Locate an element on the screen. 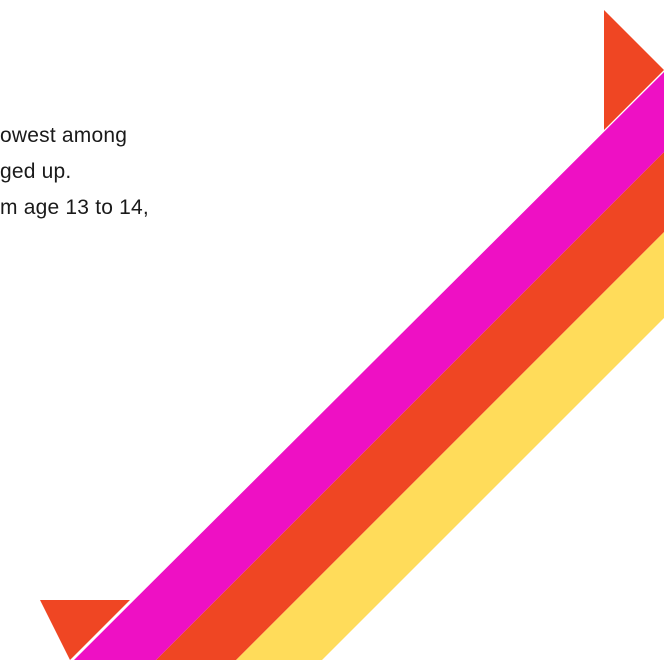 The image size is (664, 660). ribbon-bottom-tail is located at coordinates (85, 630).